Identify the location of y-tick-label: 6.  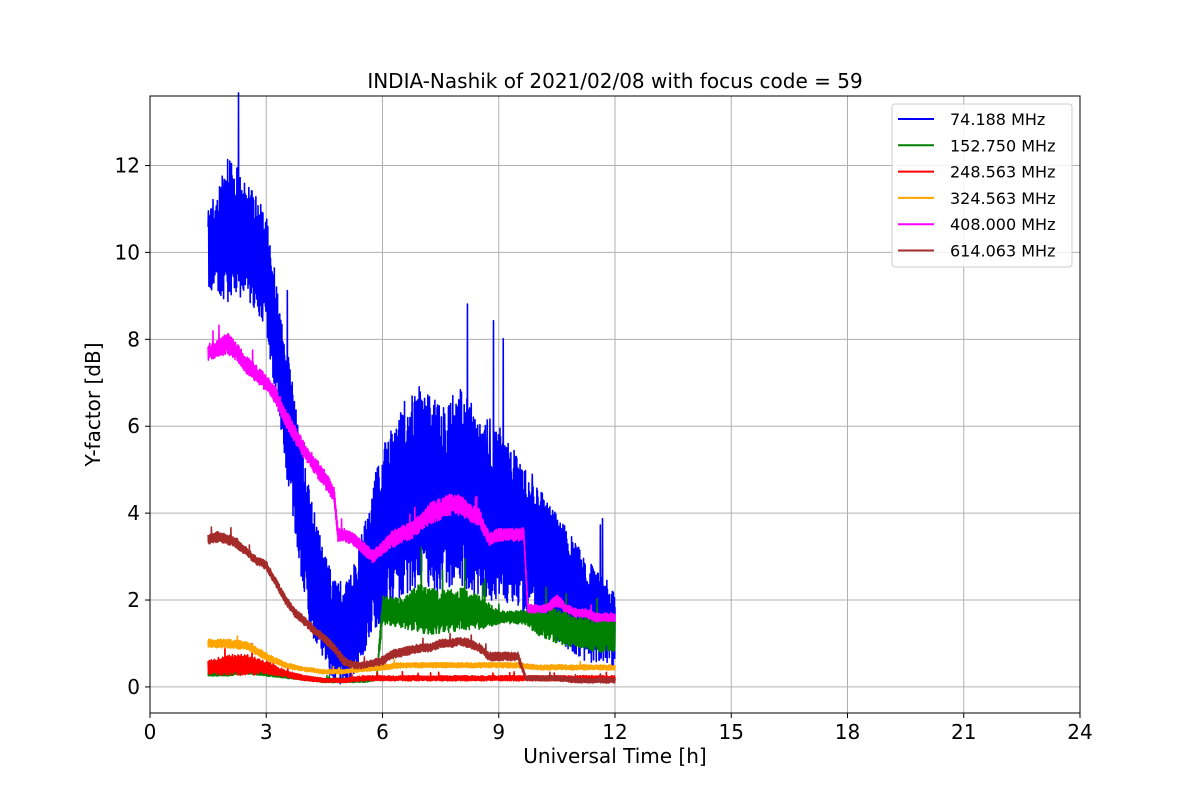
(133, 426).